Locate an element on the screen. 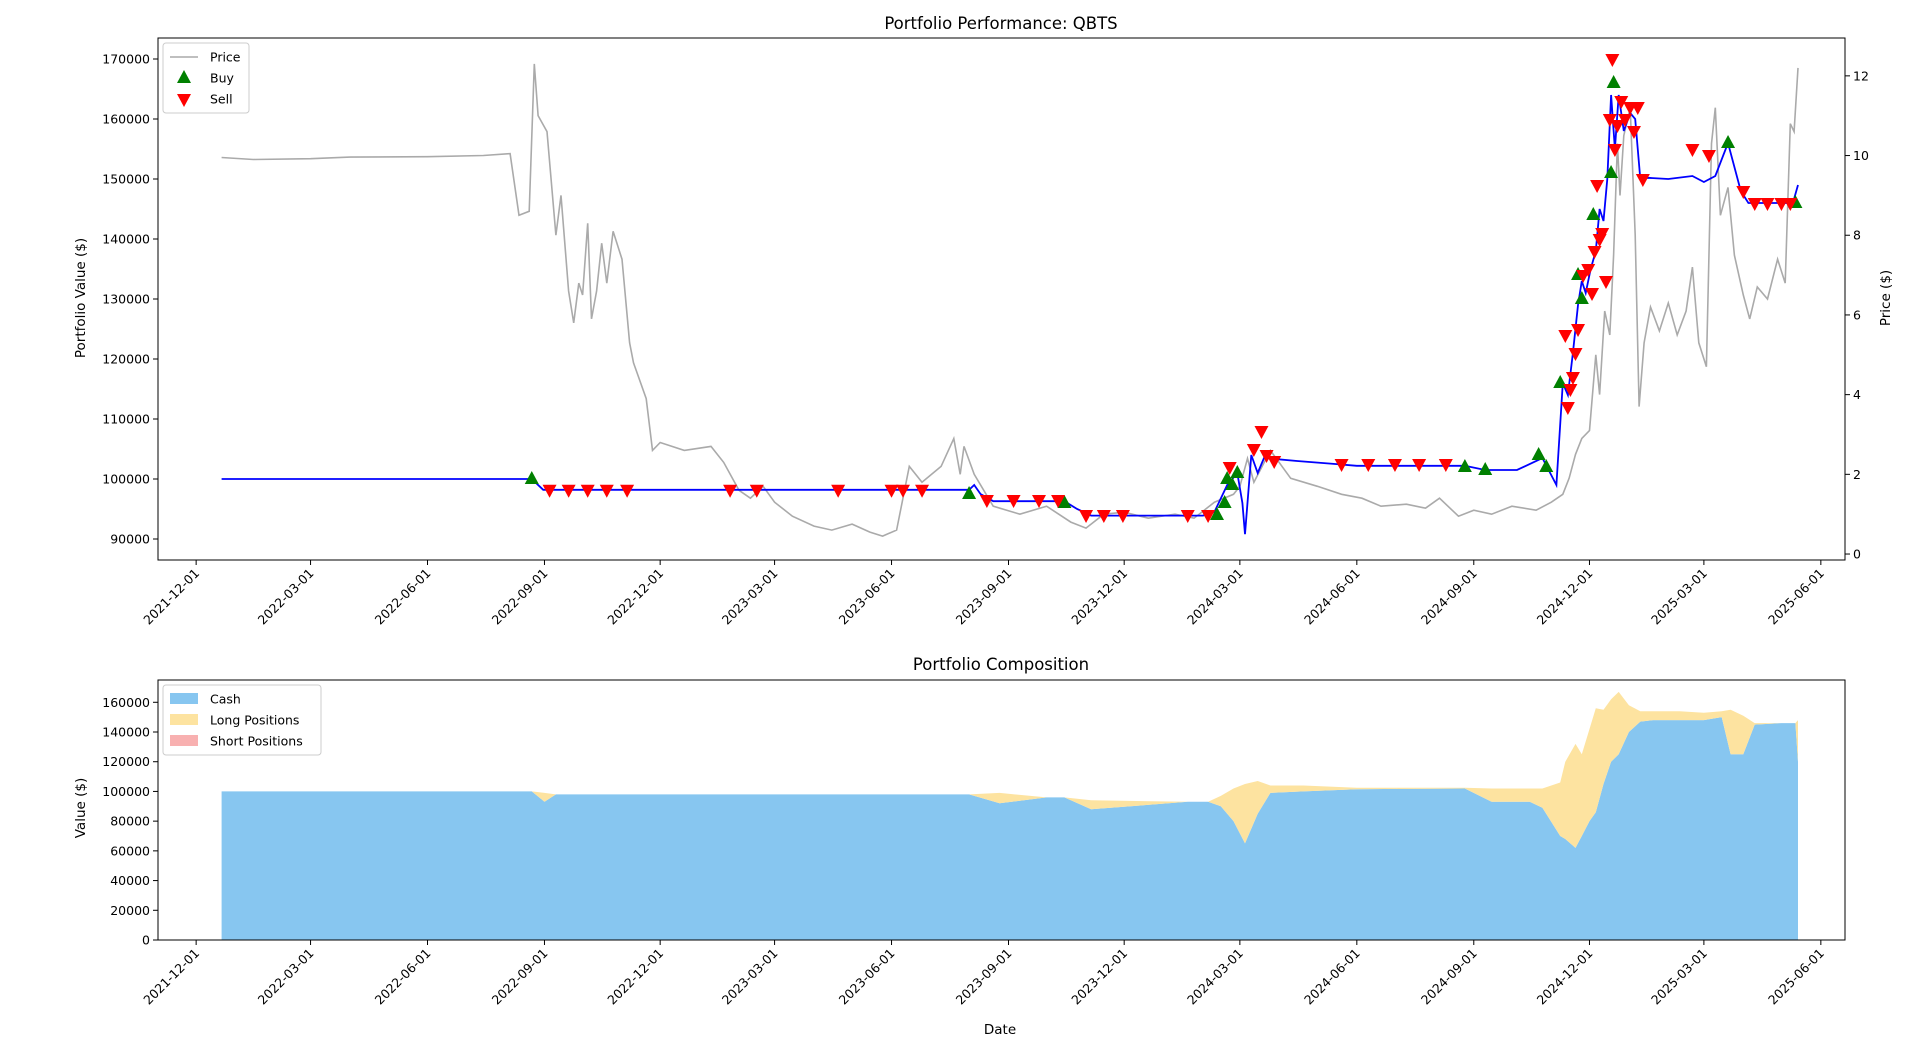  y2-tick-label: 0 is located at coordinates (1857, 554).